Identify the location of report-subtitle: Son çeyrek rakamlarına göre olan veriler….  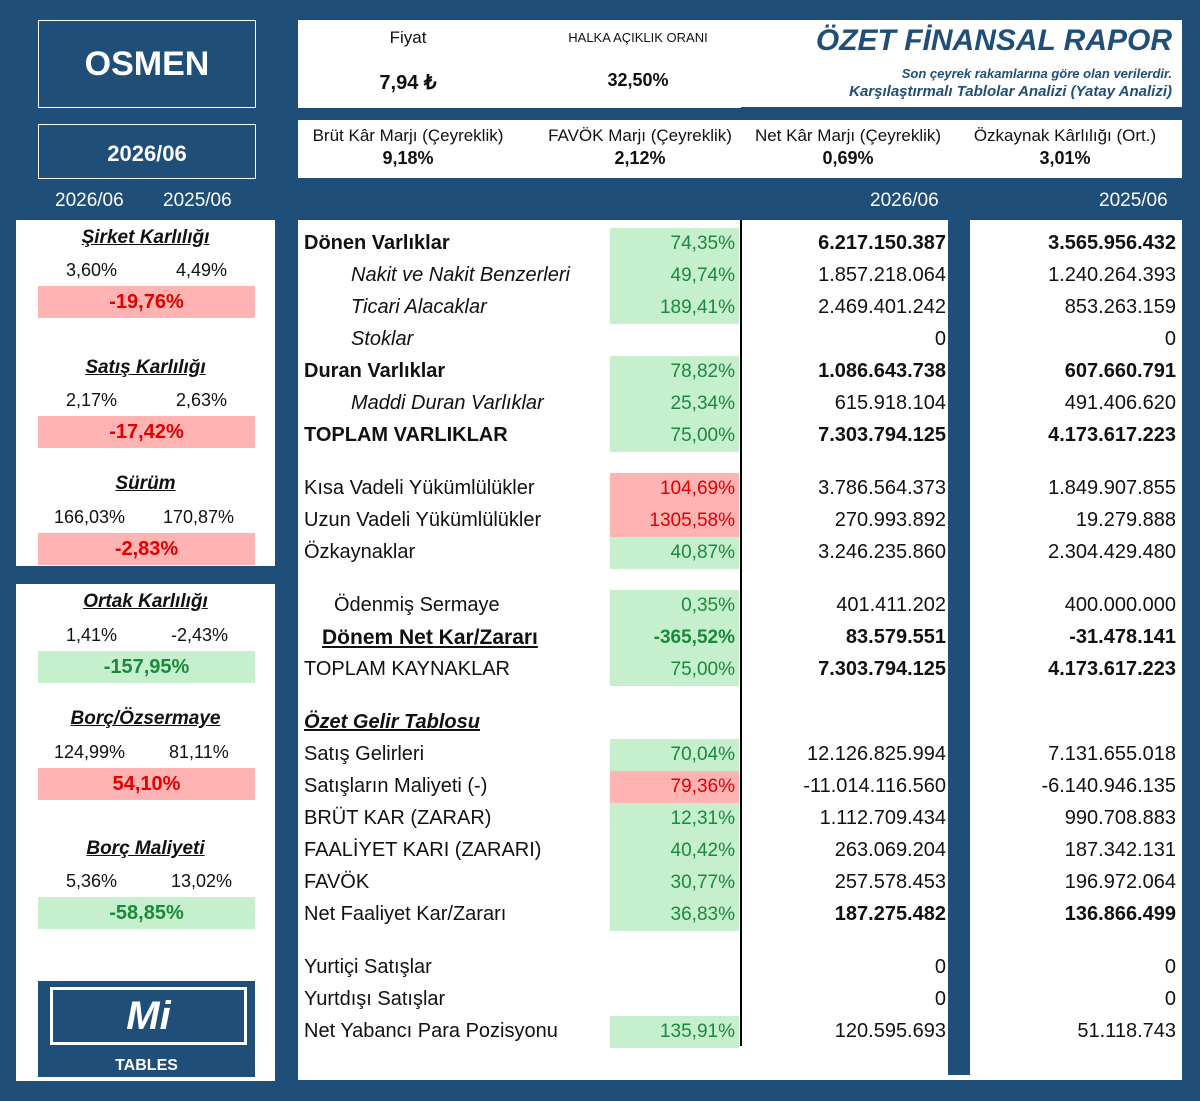
(1036, 73).